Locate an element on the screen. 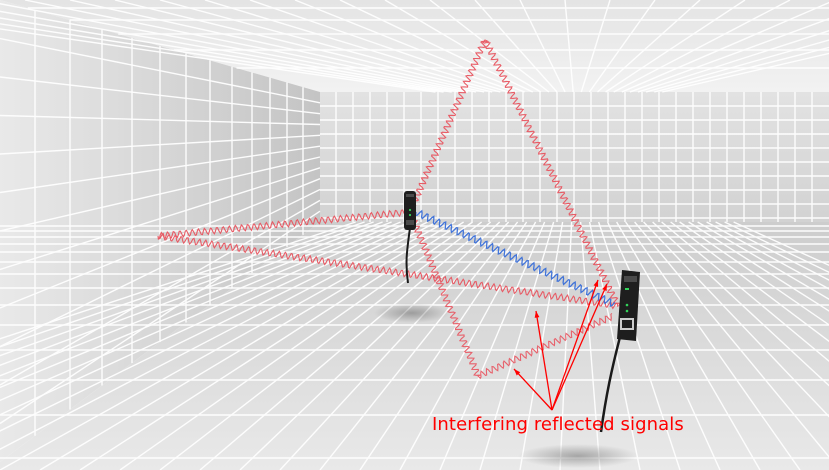 The height and width of the screenshot is (470, 829). right-device-shadow is located at coordinates (578, 456).